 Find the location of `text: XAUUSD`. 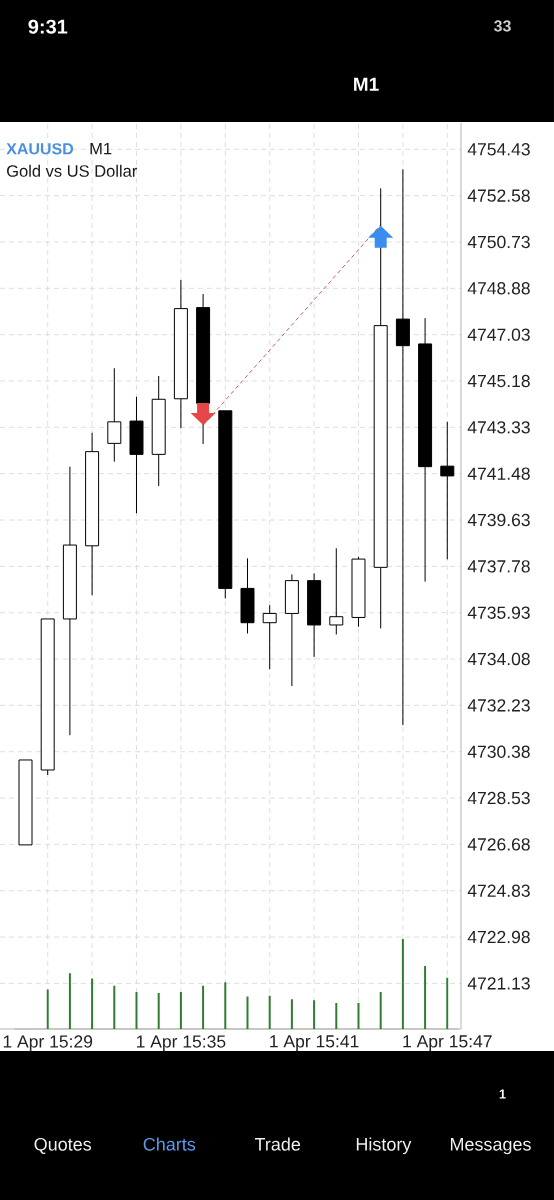

text: XAUUSD is located at coordinates (40, 149).